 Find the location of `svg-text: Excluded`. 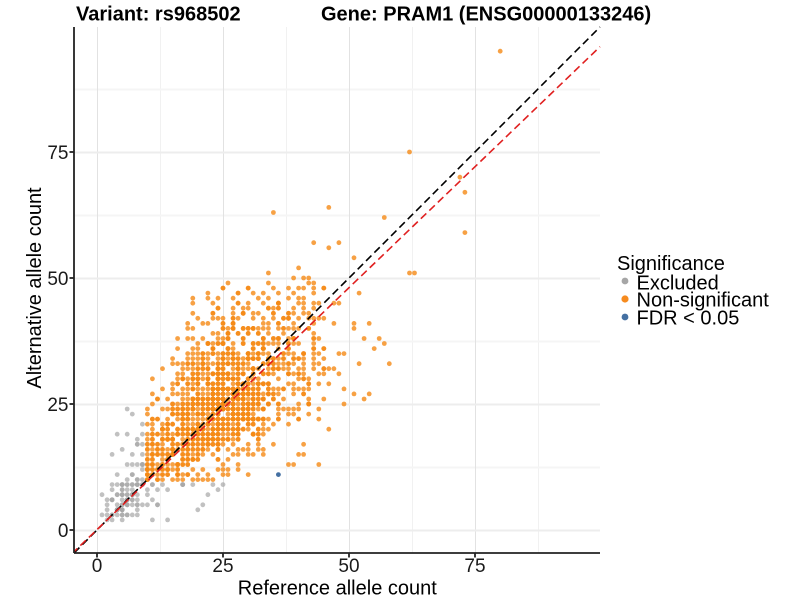

svg-text: Excluded is located at coordinates (678, 283).